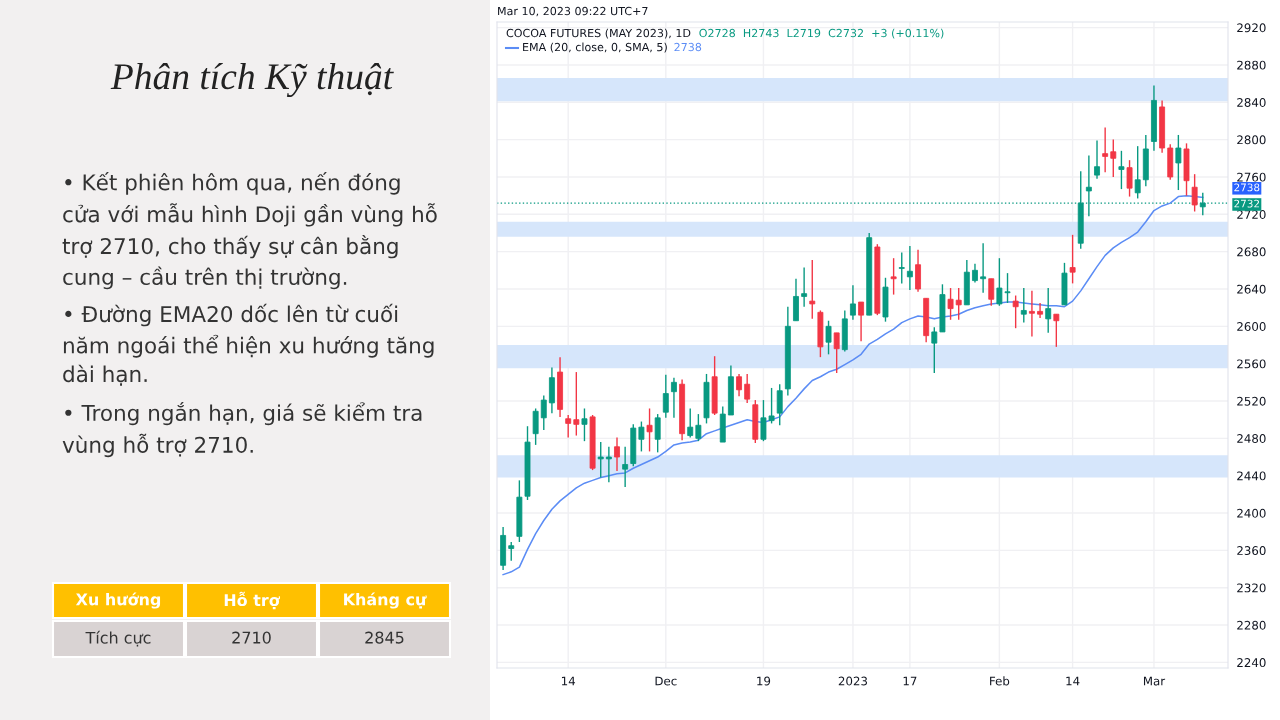  I want to click on text: • Trong ngắn hạn, giá sẽ kiểm tra vùng hỗ trợ 2710., so click(242, 429).